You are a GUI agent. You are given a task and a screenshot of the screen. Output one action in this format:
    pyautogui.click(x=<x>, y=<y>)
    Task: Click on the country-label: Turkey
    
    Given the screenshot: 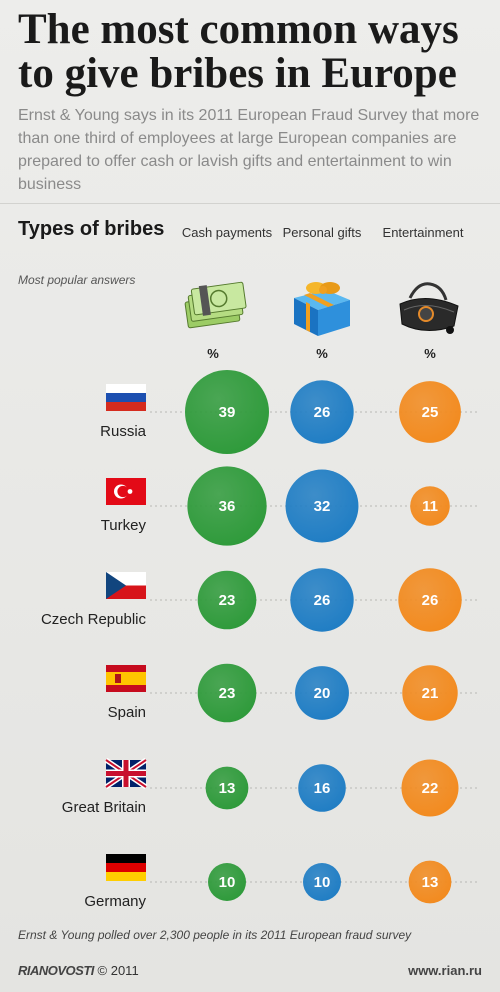 What is the action you would take?
    pyautogui.click(x=124, y=525)
    